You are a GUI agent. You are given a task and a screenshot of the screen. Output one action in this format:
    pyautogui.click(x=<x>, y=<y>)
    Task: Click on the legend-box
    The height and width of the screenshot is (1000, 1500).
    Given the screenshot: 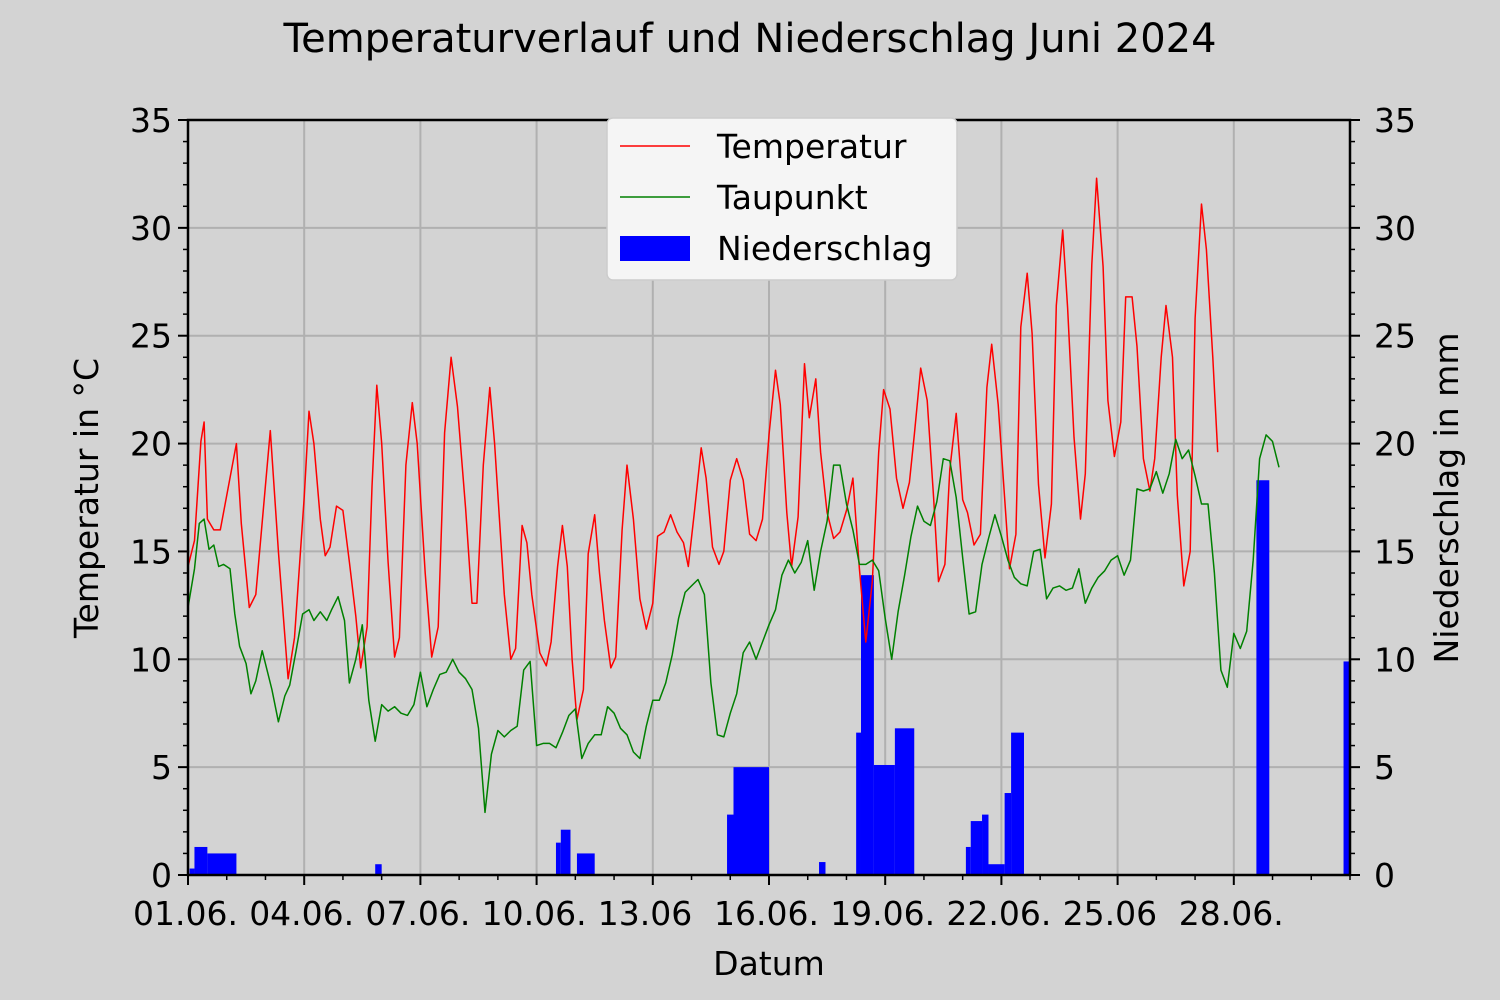 What is the action you would take?
    pyautogui.click(x=782, y=199)
    